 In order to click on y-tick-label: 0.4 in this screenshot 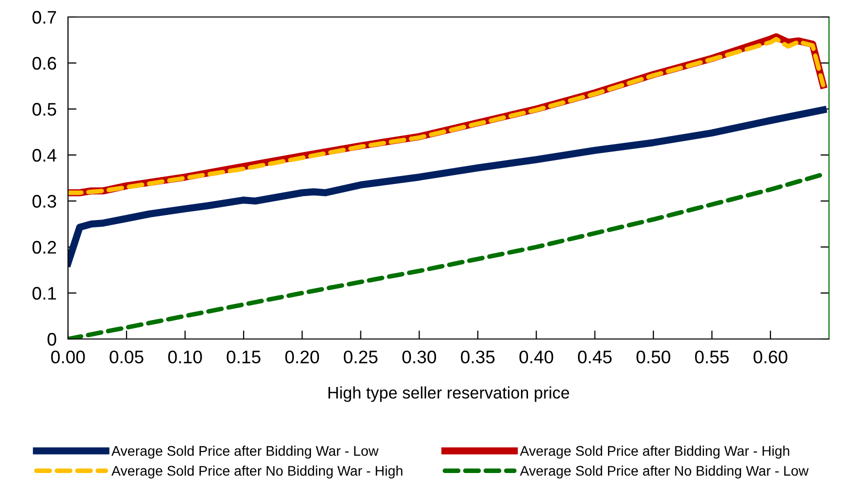, I will do `click(44, 155)`.